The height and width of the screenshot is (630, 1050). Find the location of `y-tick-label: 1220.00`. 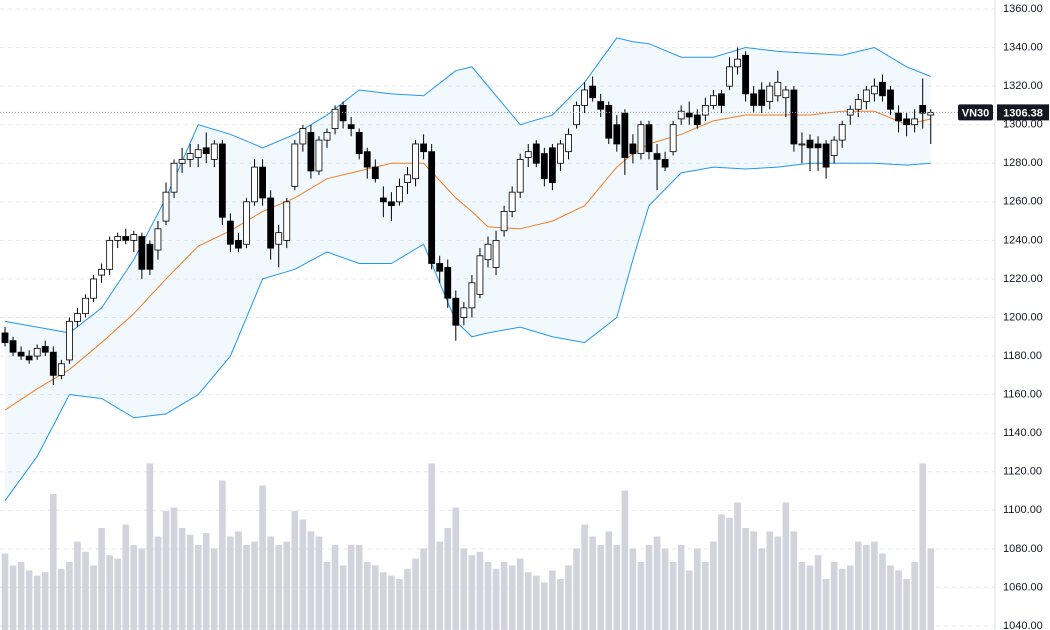

y-tick-label: 1220.00 is located at coordinates (1023, 279).